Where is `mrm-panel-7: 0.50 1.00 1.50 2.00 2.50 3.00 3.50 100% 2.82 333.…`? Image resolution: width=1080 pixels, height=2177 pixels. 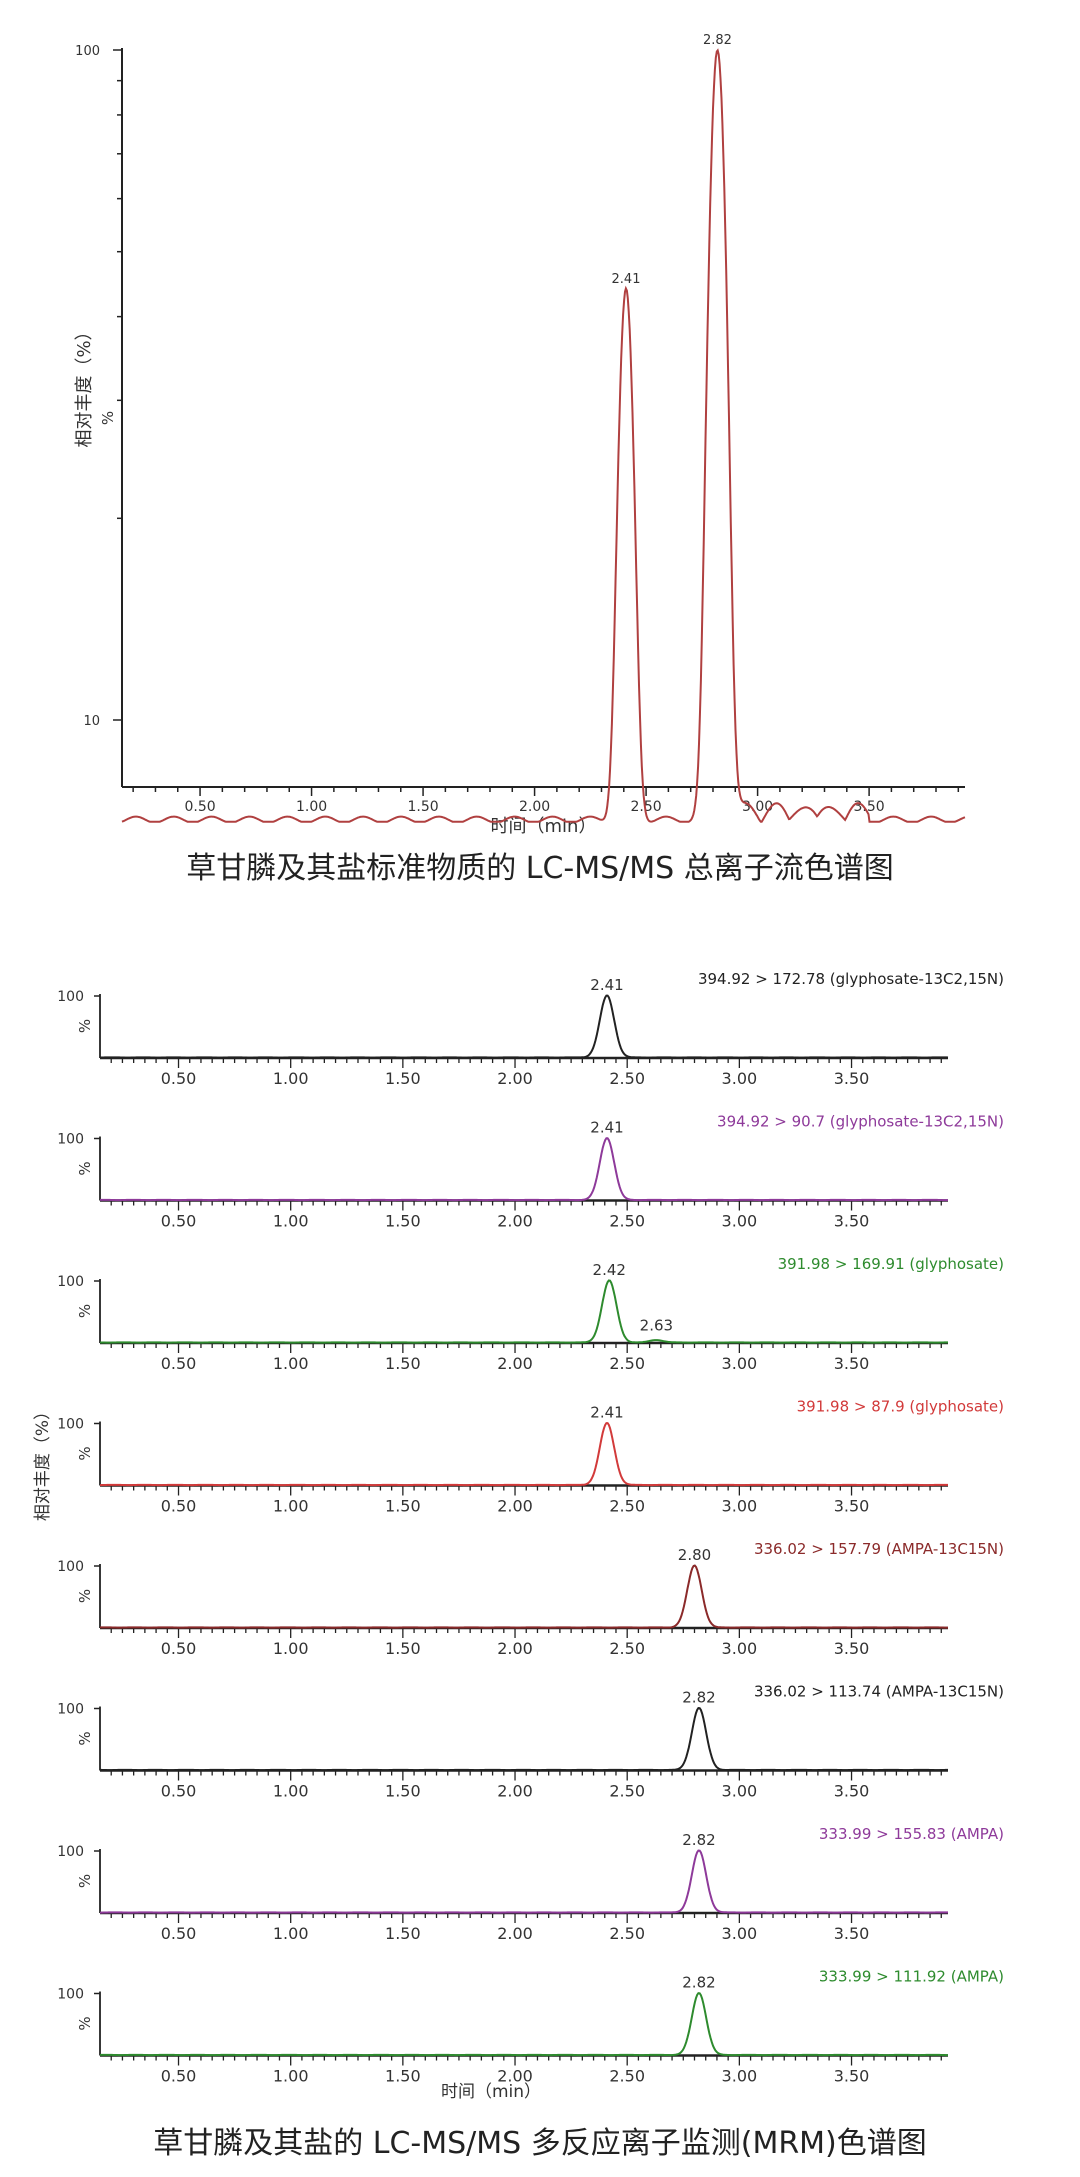
mrm-panel-7: 0.50 1.00 1.50 2.00 2.50 3.00 3.50 100% 2.82 333.… is located at coordinates (530, 1884).